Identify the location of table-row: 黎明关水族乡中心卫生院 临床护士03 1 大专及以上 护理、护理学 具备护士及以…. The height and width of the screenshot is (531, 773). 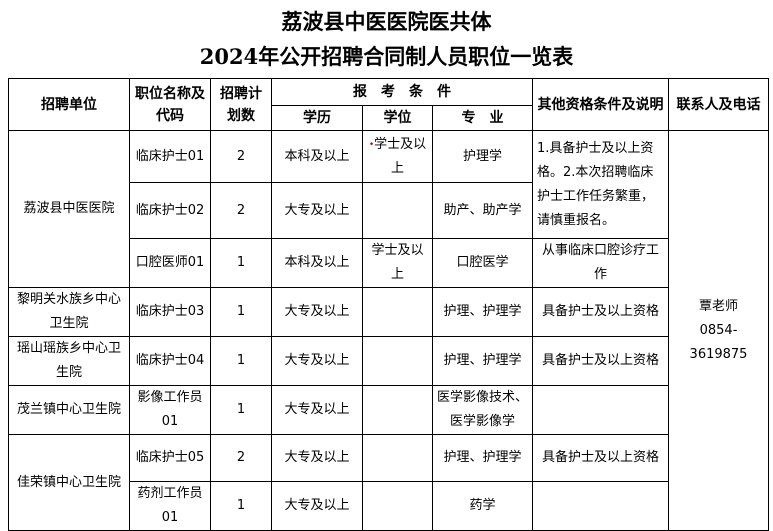
(388, 312).